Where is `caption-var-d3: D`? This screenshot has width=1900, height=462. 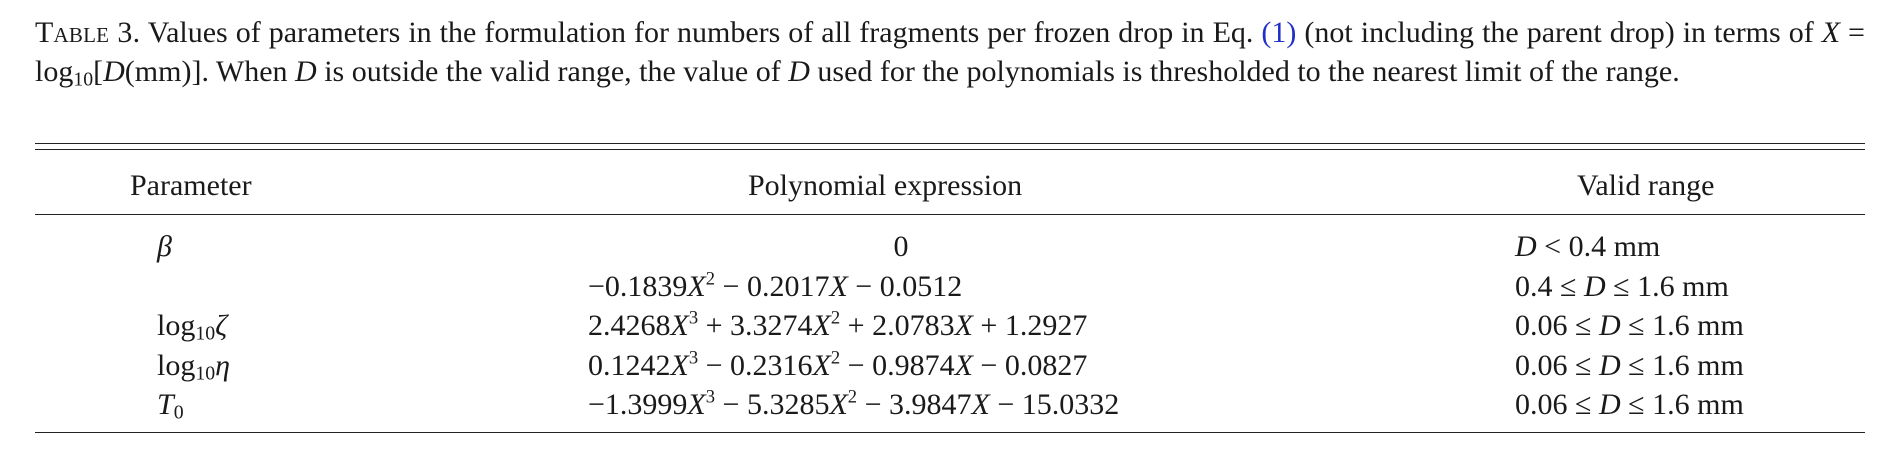 caption-var-d3: D is located at coordinates (799, 71).